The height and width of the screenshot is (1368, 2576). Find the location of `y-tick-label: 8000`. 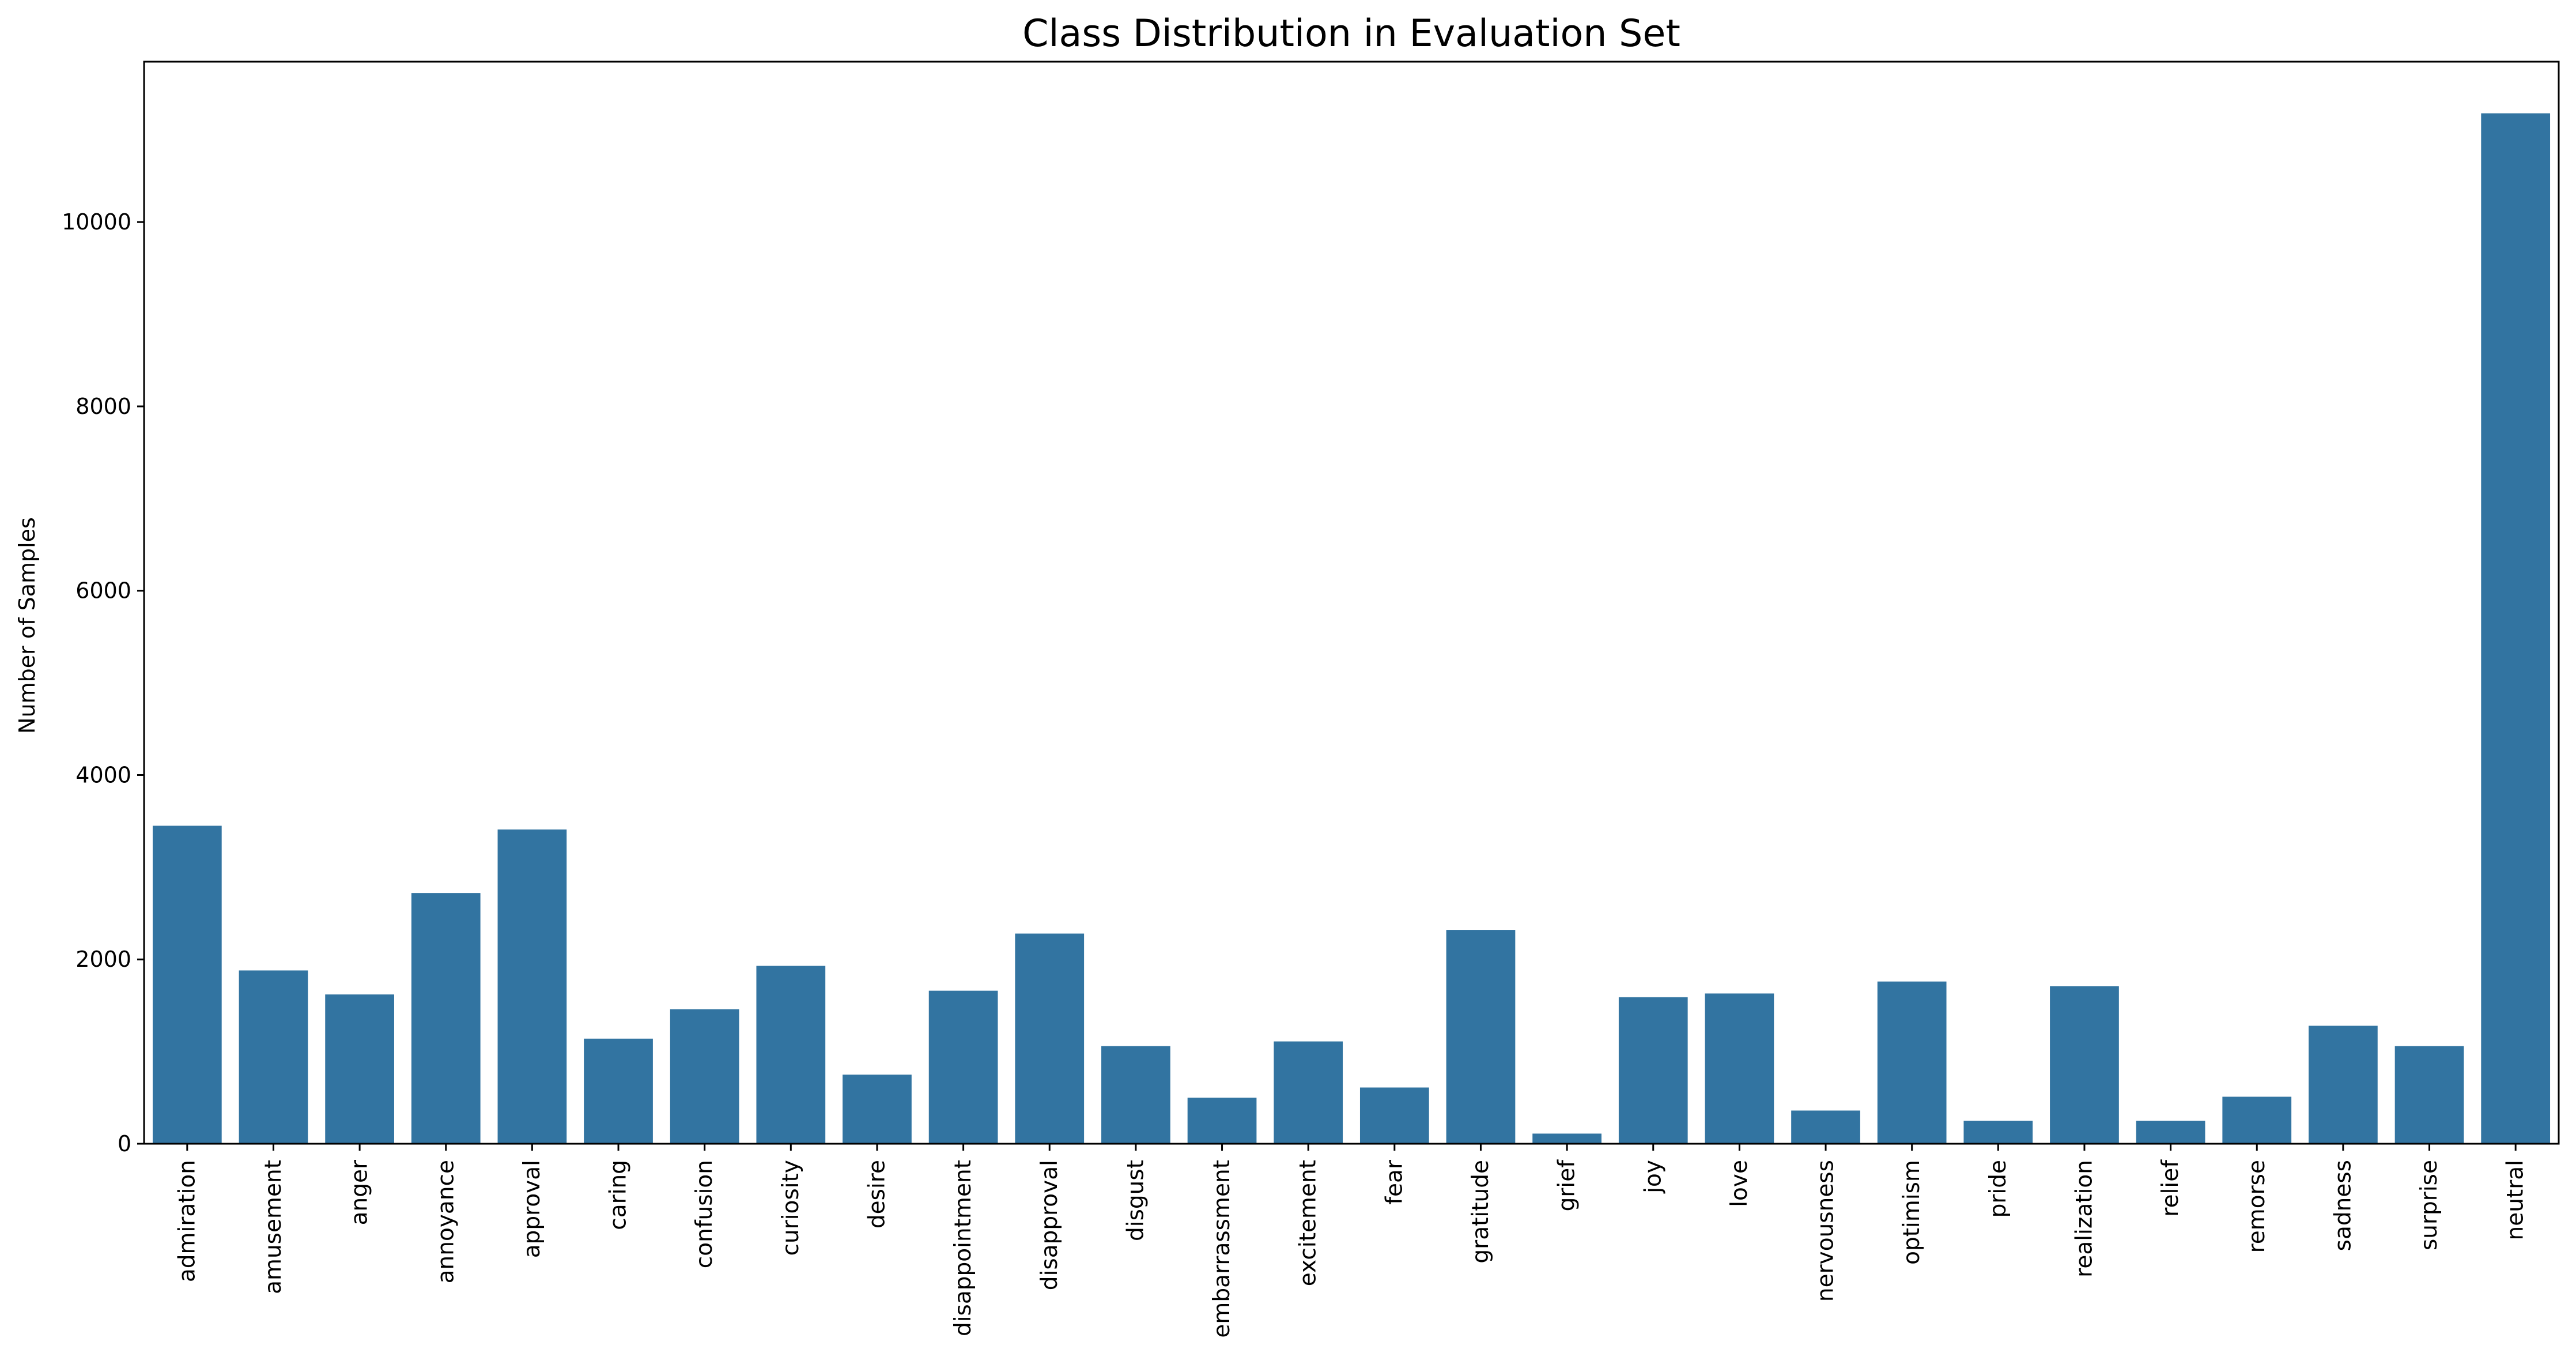

y-tick-label: 8000 is located at coordinates (103, 406).